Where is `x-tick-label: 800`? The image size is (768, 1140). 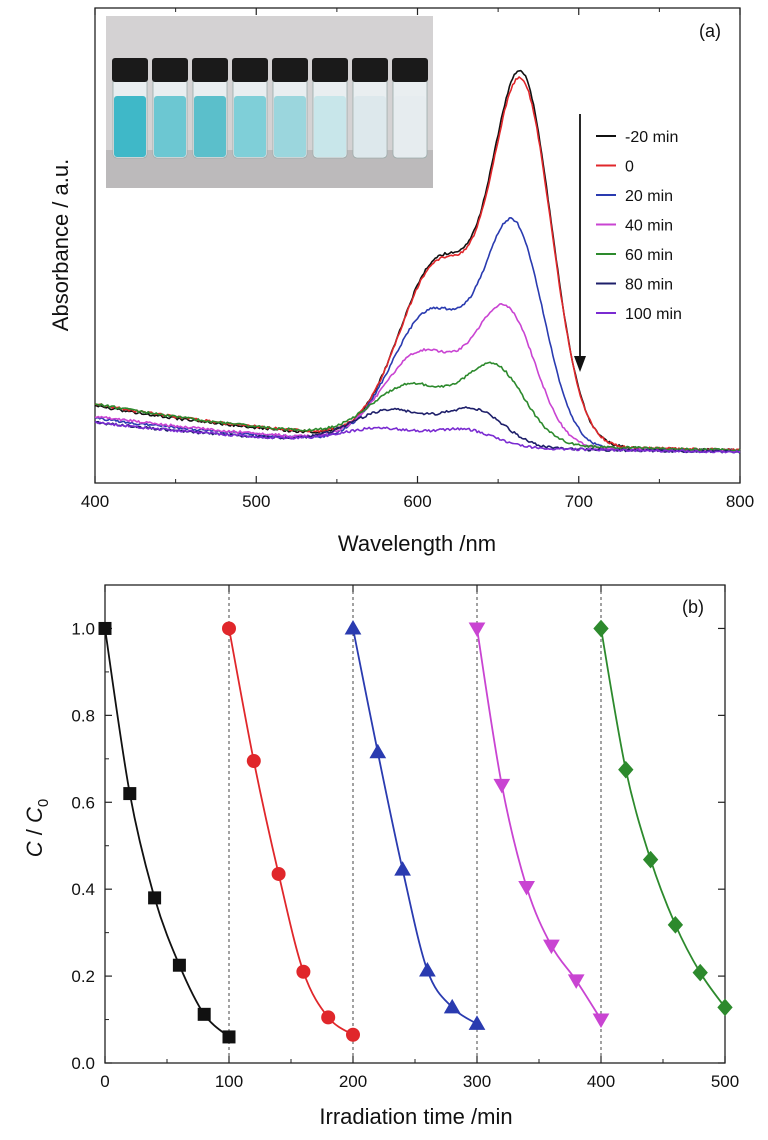 x-tick-label: 800 is located at coordinates (740, 501).